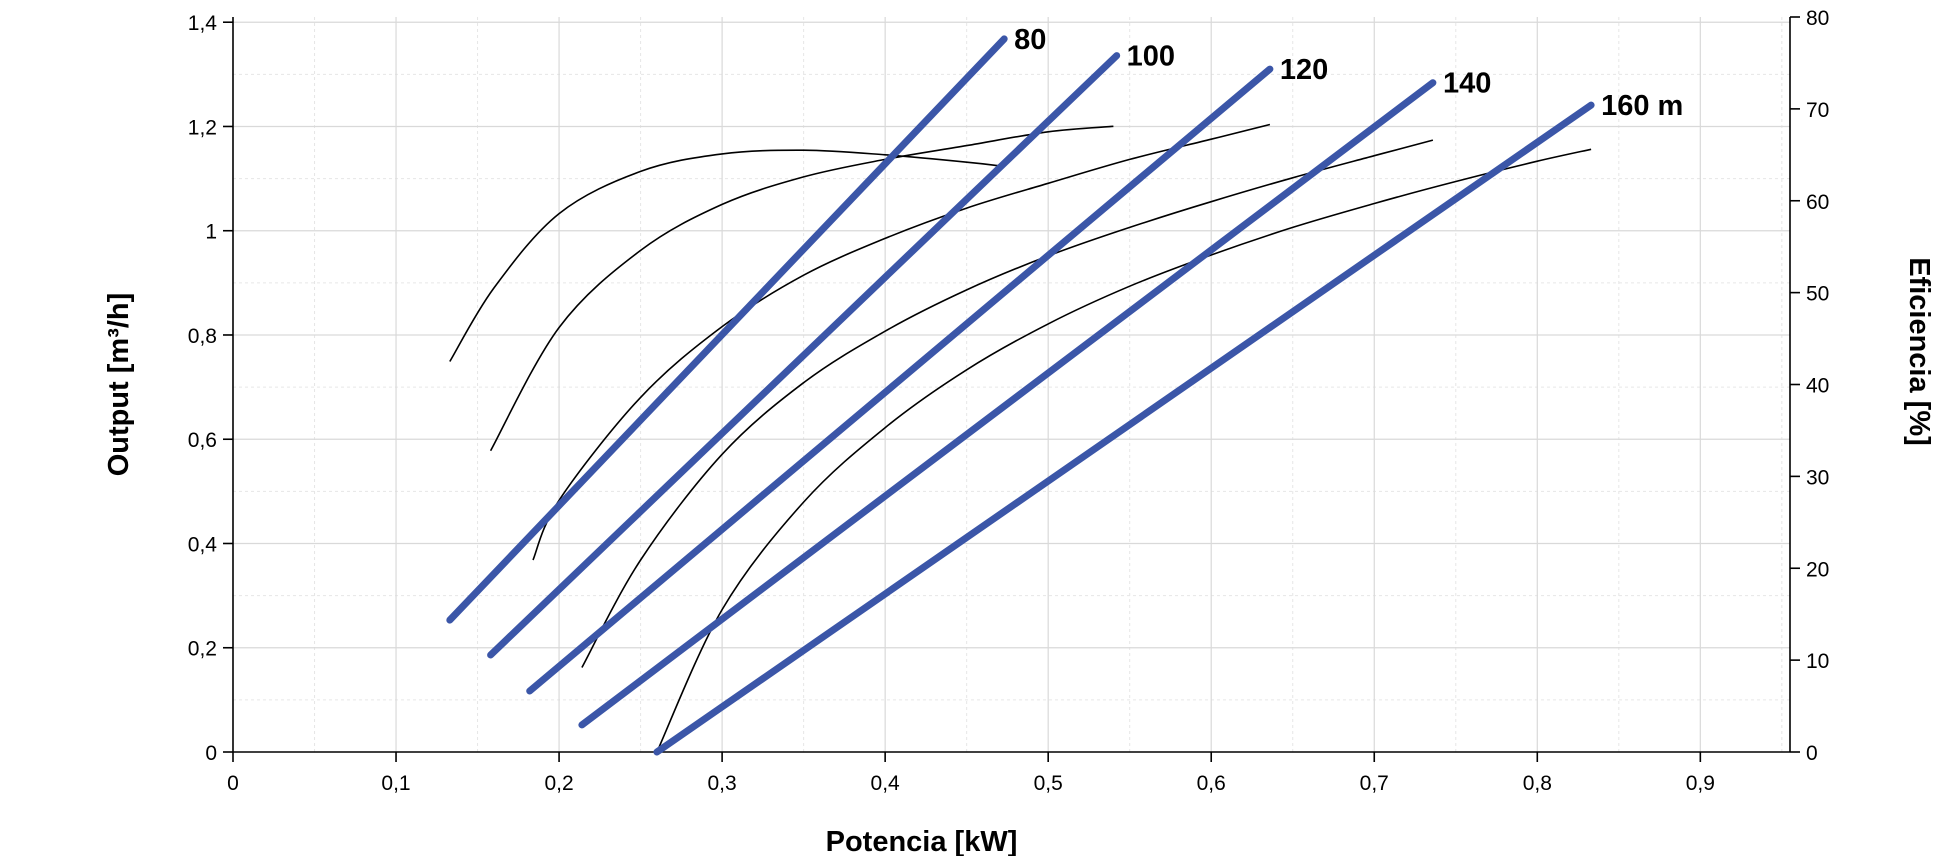 The width and height of the screenshot is (1946, 856). I want to click on y-tick-label: 0, so click(211, 753).